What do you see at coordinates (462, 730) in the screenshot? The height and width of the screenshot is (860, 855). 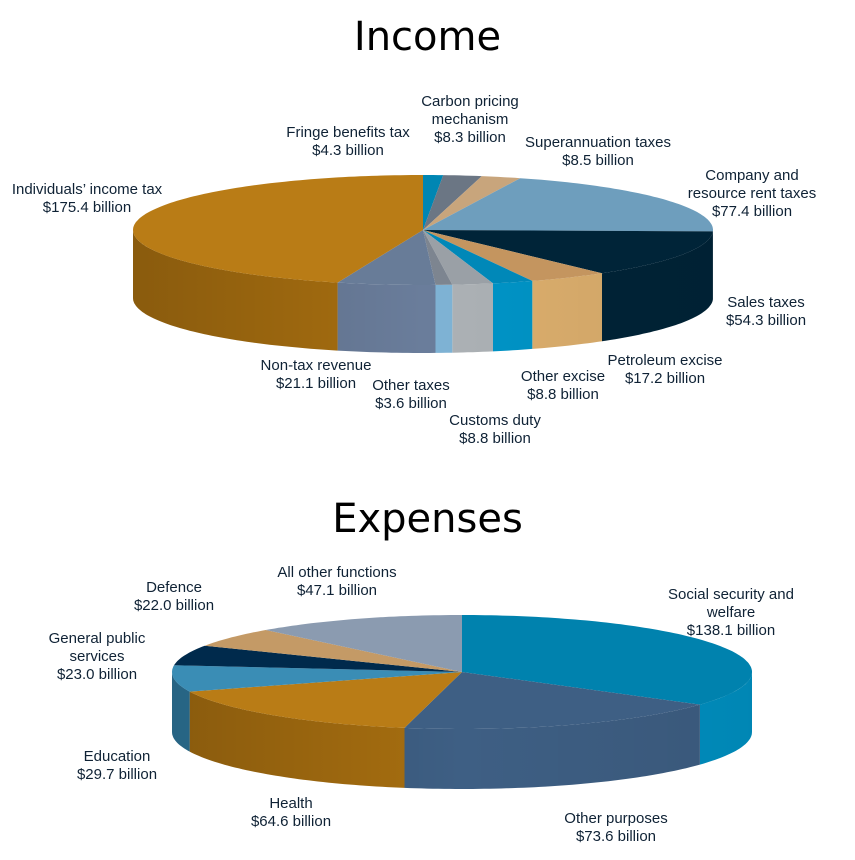 I see `expense-side-shading` at bounding box center [462, 730].